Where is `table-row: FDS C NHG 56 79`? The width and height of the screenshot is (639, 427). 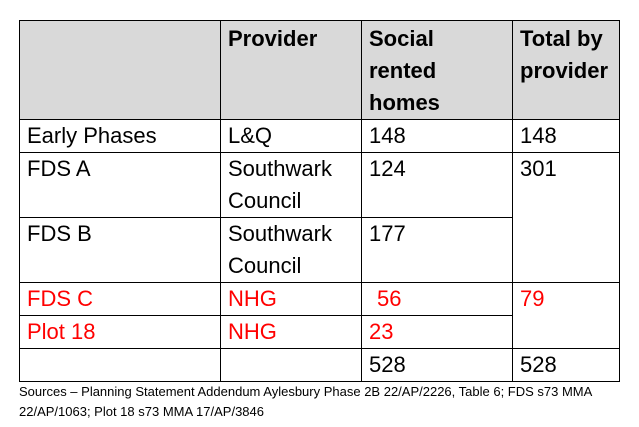 table-row: FDS C NHG 56 79 is located at coordinates (319, 315).